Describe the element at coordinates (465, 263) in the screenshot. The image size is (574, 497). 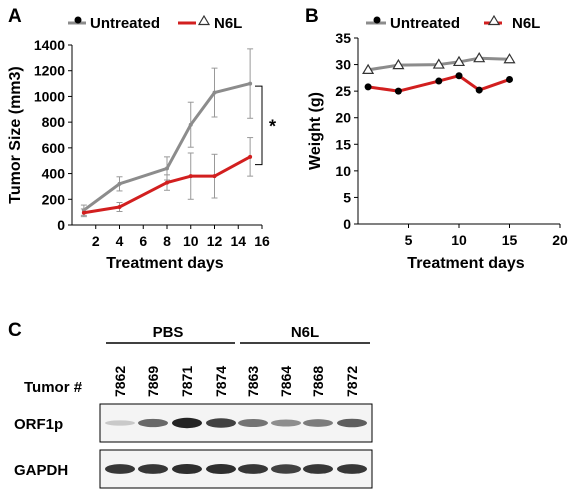
I see `chart-b-x-label: Treatment days` at that location.